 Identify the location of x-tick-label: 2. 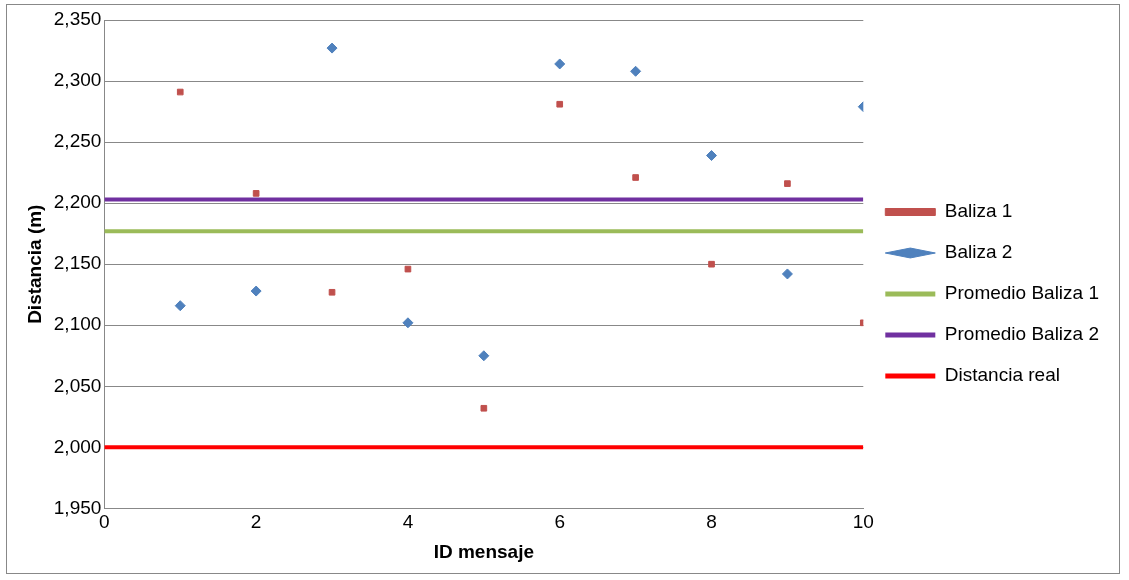
(256, 522).